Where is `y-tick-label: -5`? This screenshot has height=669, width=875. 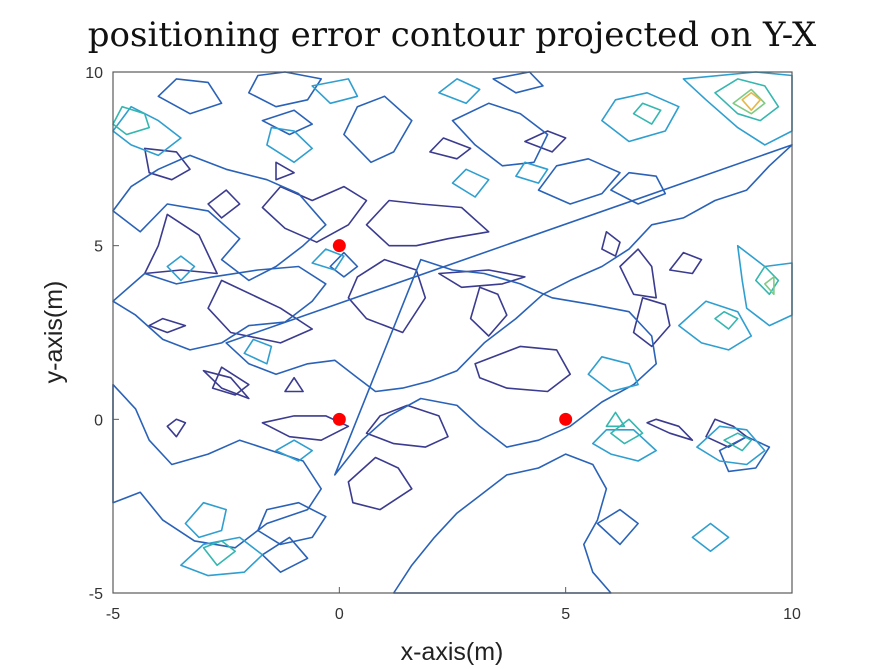
y-tick-label: -5 is located at coordinates (96, 594).